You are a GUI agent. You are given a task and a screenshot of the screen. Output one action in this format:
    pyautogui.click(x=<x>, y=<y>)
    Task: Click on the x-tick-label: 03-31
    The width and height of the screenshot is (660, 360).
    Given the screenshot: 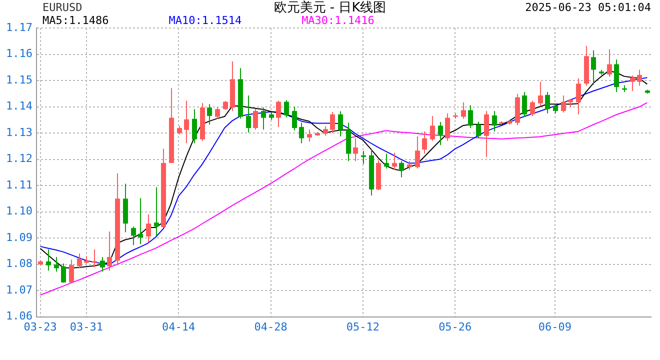 What is the action you would take?
    pyautogui.click(x=86, y=327)
    